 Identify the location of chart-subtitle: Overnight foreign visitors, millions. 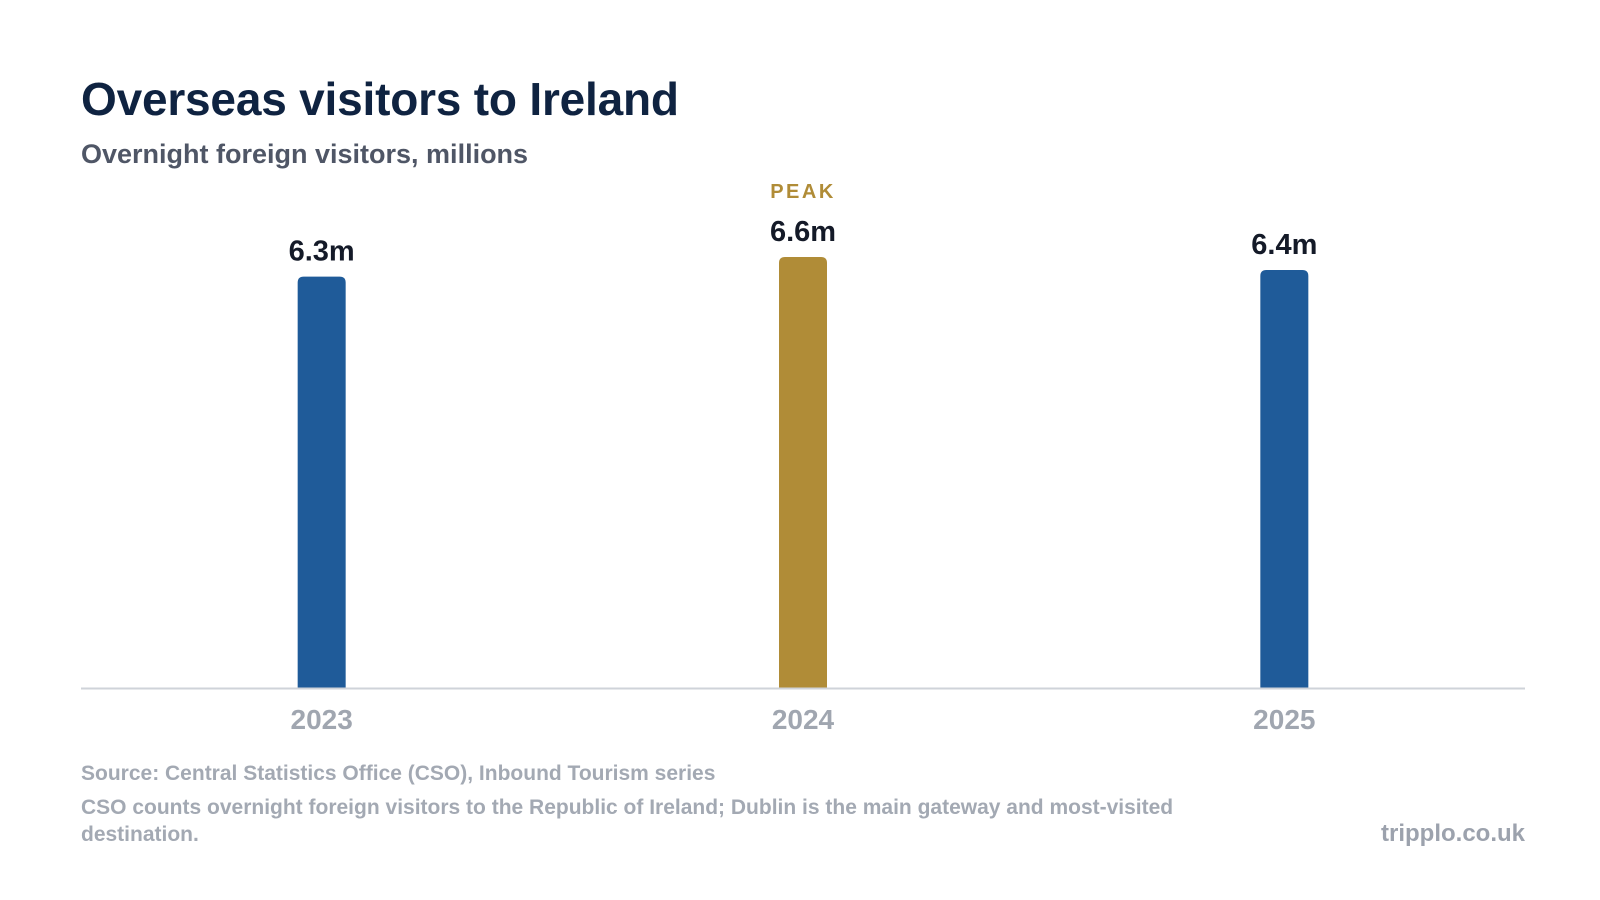
(305, 154).